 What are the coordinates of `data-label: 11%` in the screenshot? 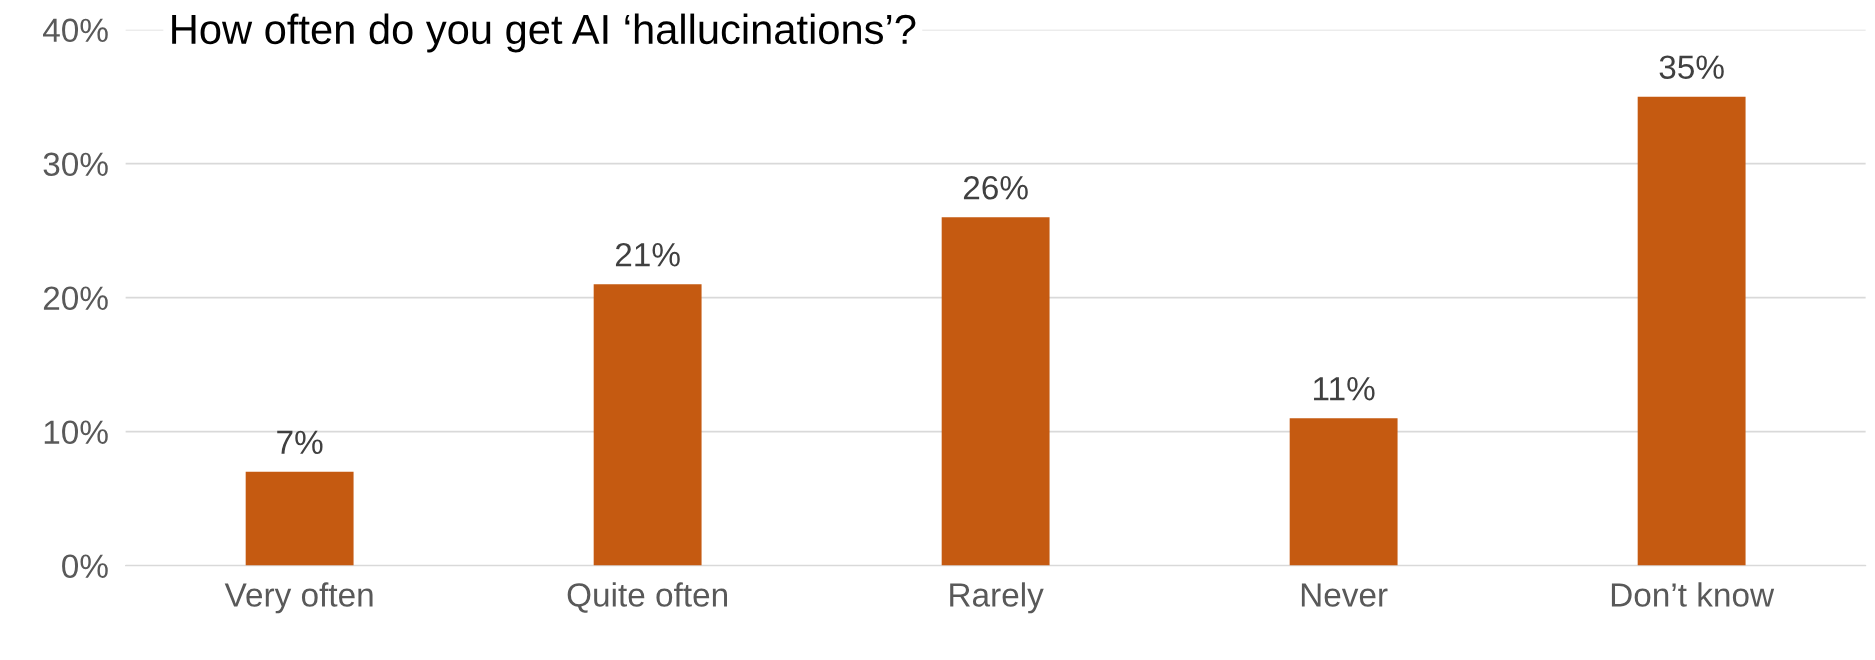 It's located at (1344, 389).